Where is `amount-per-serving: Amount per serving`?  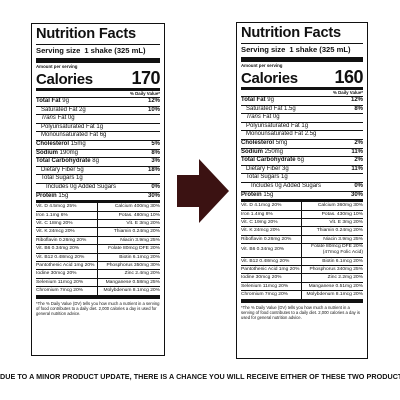
amount-per-serving: Amount per serving is located at coordinates (262, 65).